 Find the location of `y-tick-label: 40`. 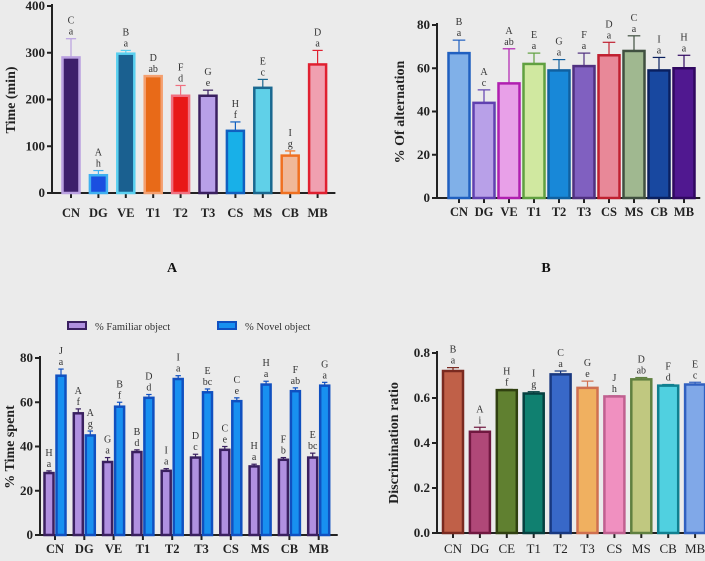

y-tick-label: 40 is located at coordinates (423, 111).